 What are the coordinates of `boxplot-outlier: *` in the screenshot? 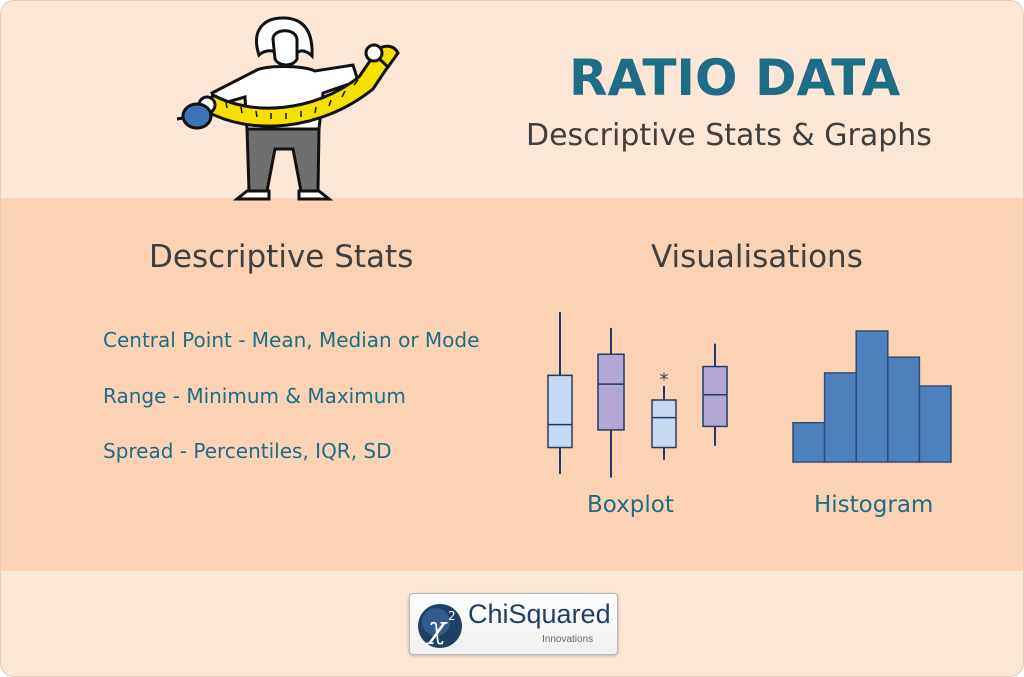 It's located at (664, 380).